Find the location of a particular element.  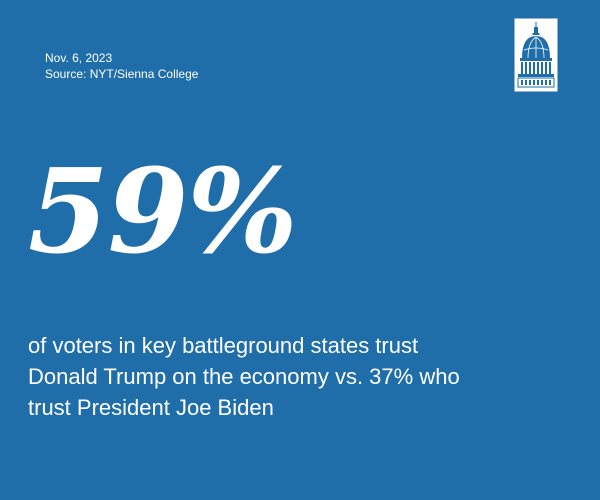

source-text: Source: NYT/Sienna College is located at coordinates (122, 74).